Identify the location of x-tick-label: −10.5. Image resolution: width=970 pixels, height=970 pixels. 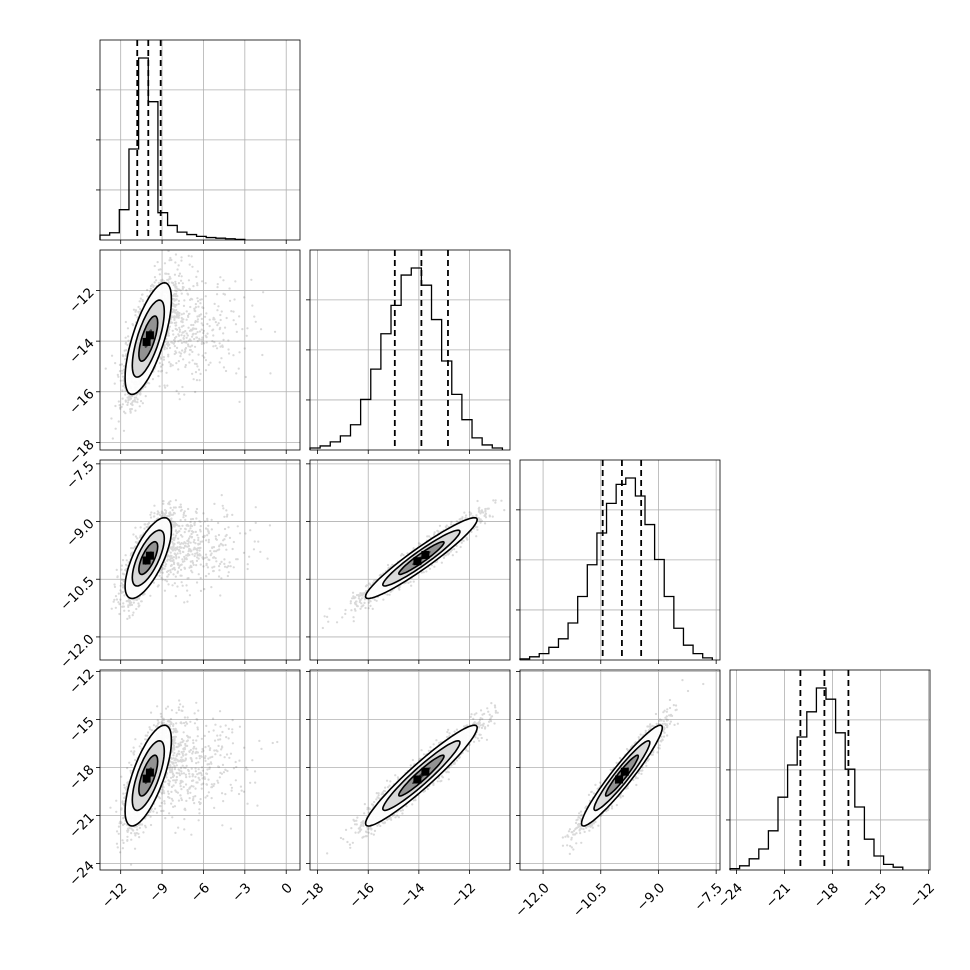
(590, 900).